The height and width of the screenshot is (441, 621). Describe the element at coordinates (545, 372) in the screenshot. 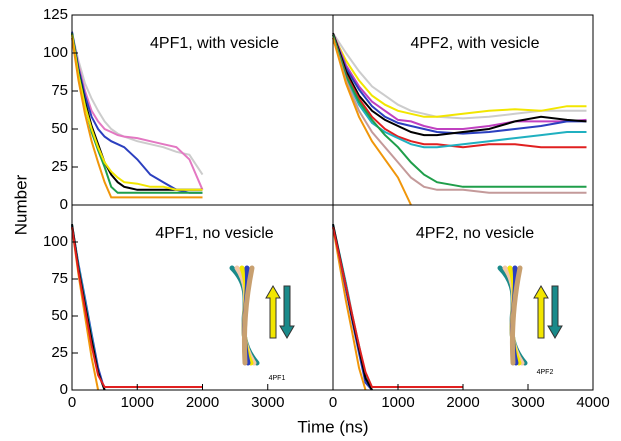

I see `inset-label: 4PF2` at that location.